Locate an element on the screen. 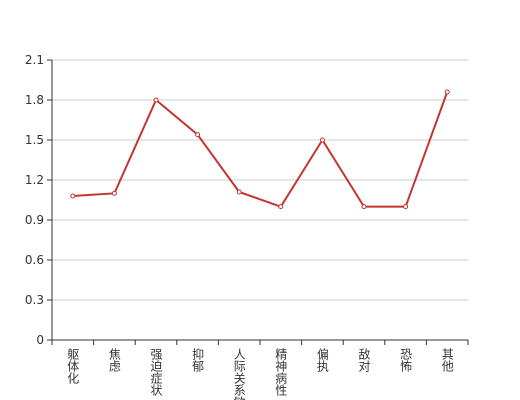 This screenshot has width=520, height=400. y-tick-label: 0.6 is located at coordinates (34, 260).